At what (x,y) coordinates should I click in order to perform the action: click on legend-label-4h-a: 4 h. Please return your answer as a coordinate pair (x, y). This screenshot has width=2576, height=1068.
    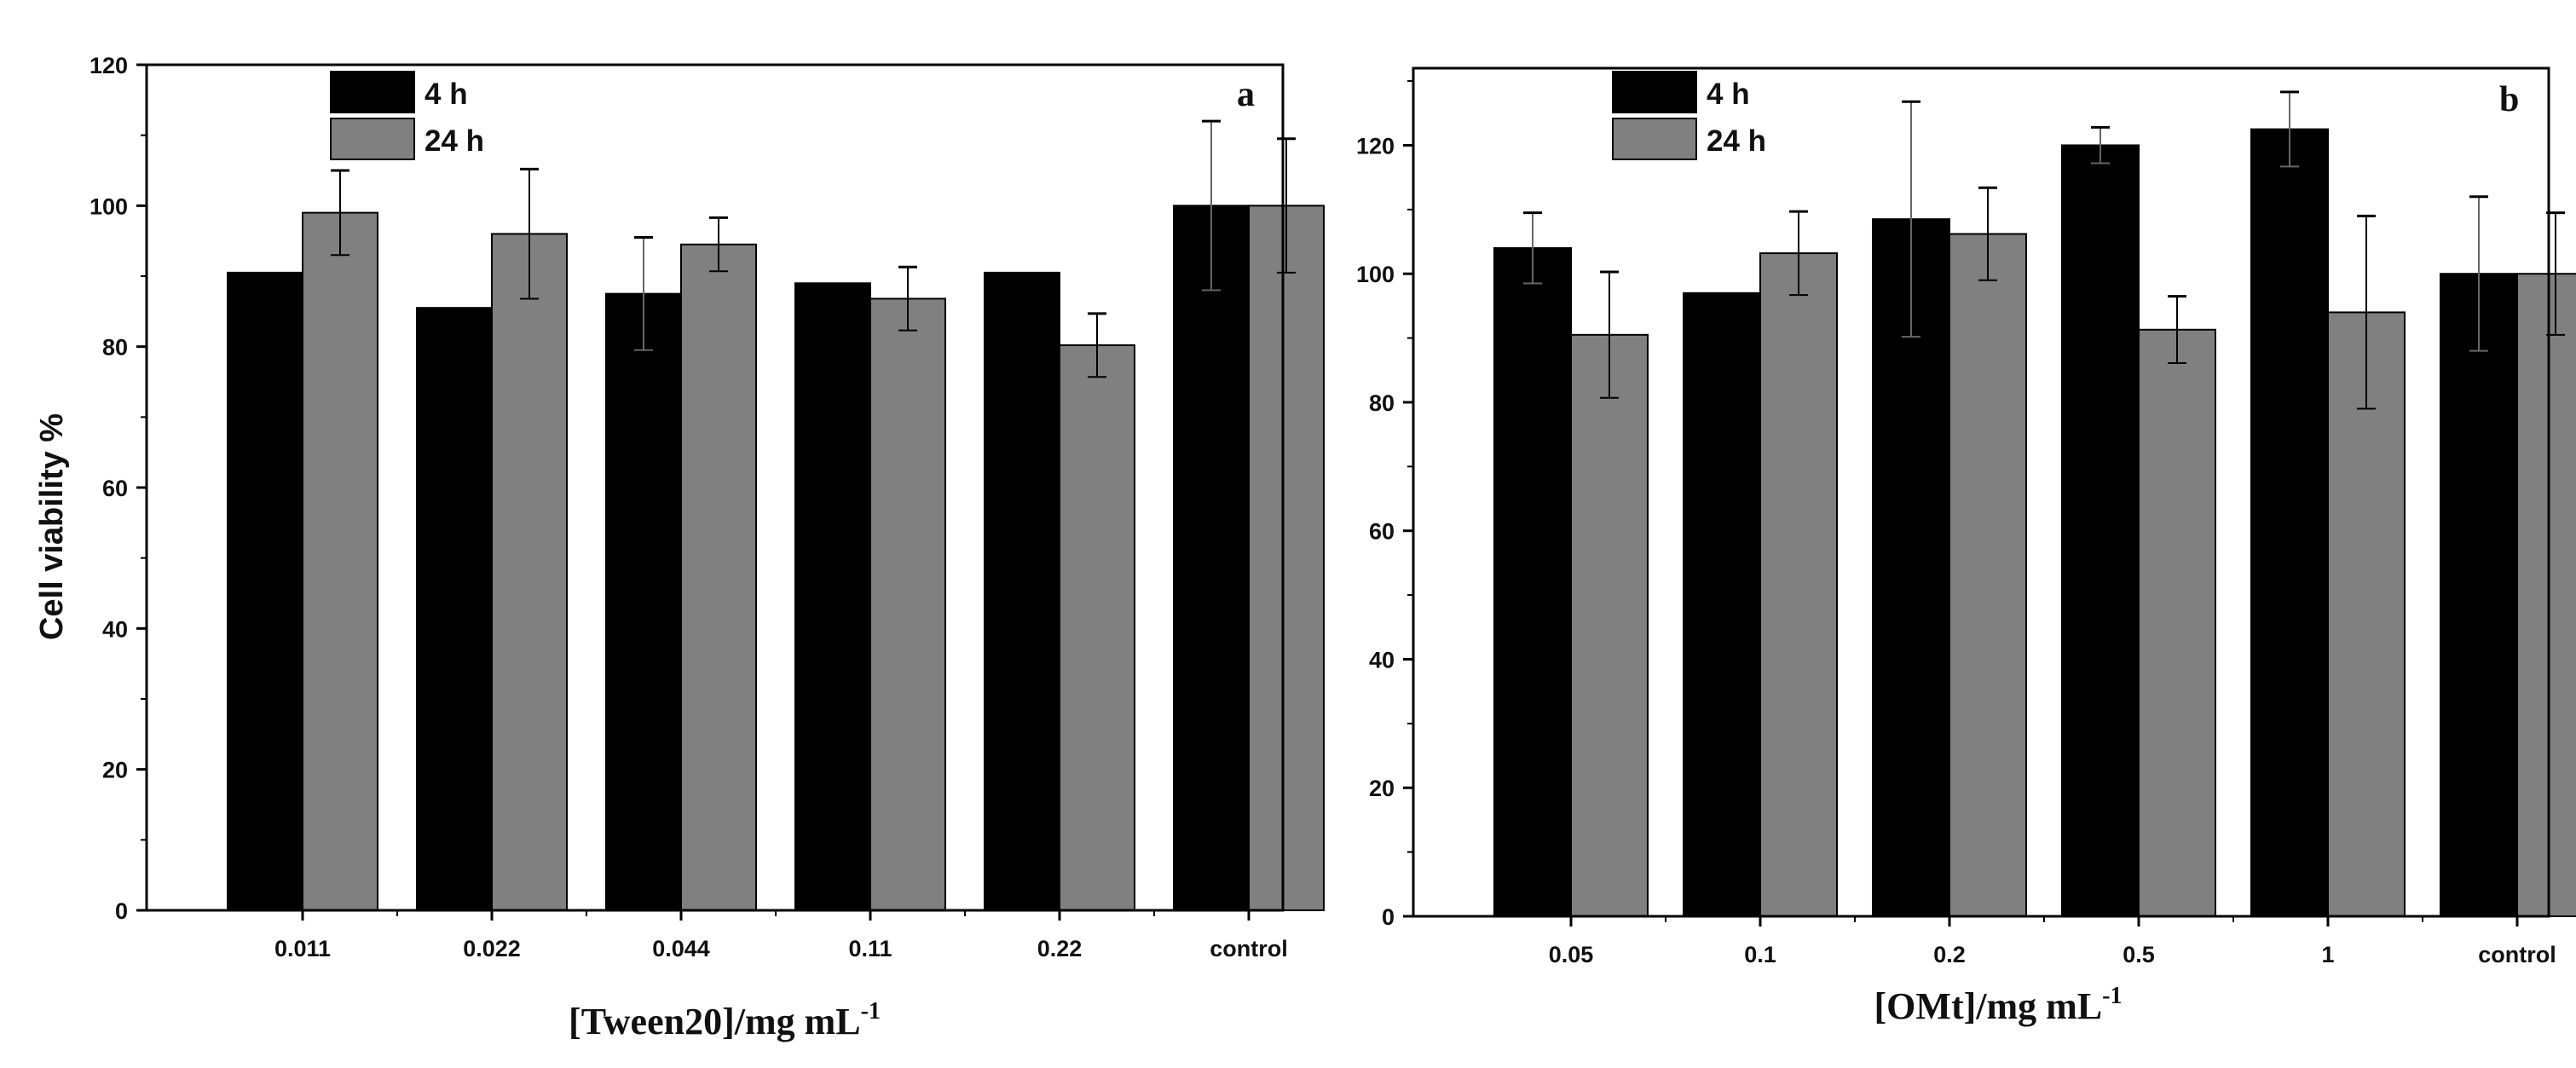
    Looking at the image, I should click on (446, 94).